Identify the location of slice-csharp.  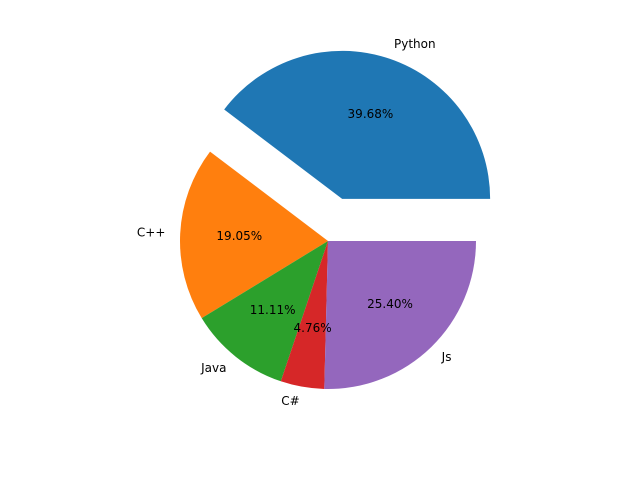
(304, 315).